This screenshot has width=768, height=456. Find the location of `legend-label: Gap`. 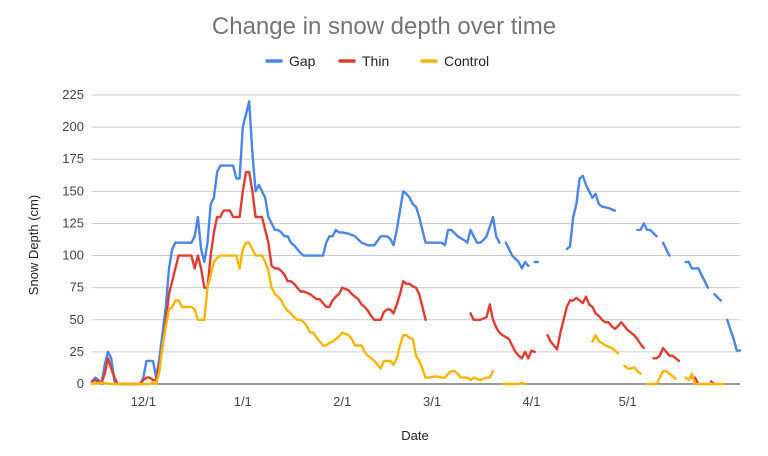

legend-label: Gap is located at coordinates (302, 61).